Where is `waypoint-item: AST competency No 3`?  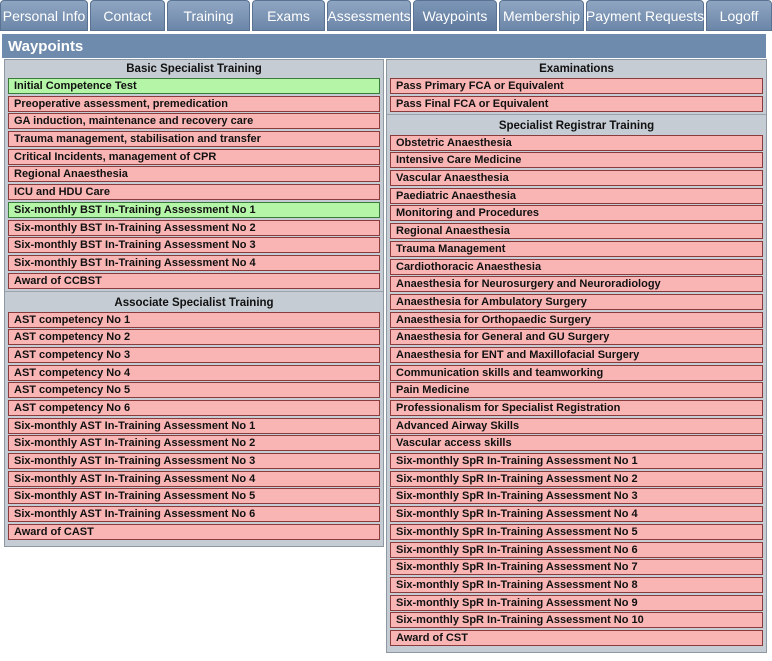
waypoint-item: AST competency No 3 is located at coordinates (194, 354).